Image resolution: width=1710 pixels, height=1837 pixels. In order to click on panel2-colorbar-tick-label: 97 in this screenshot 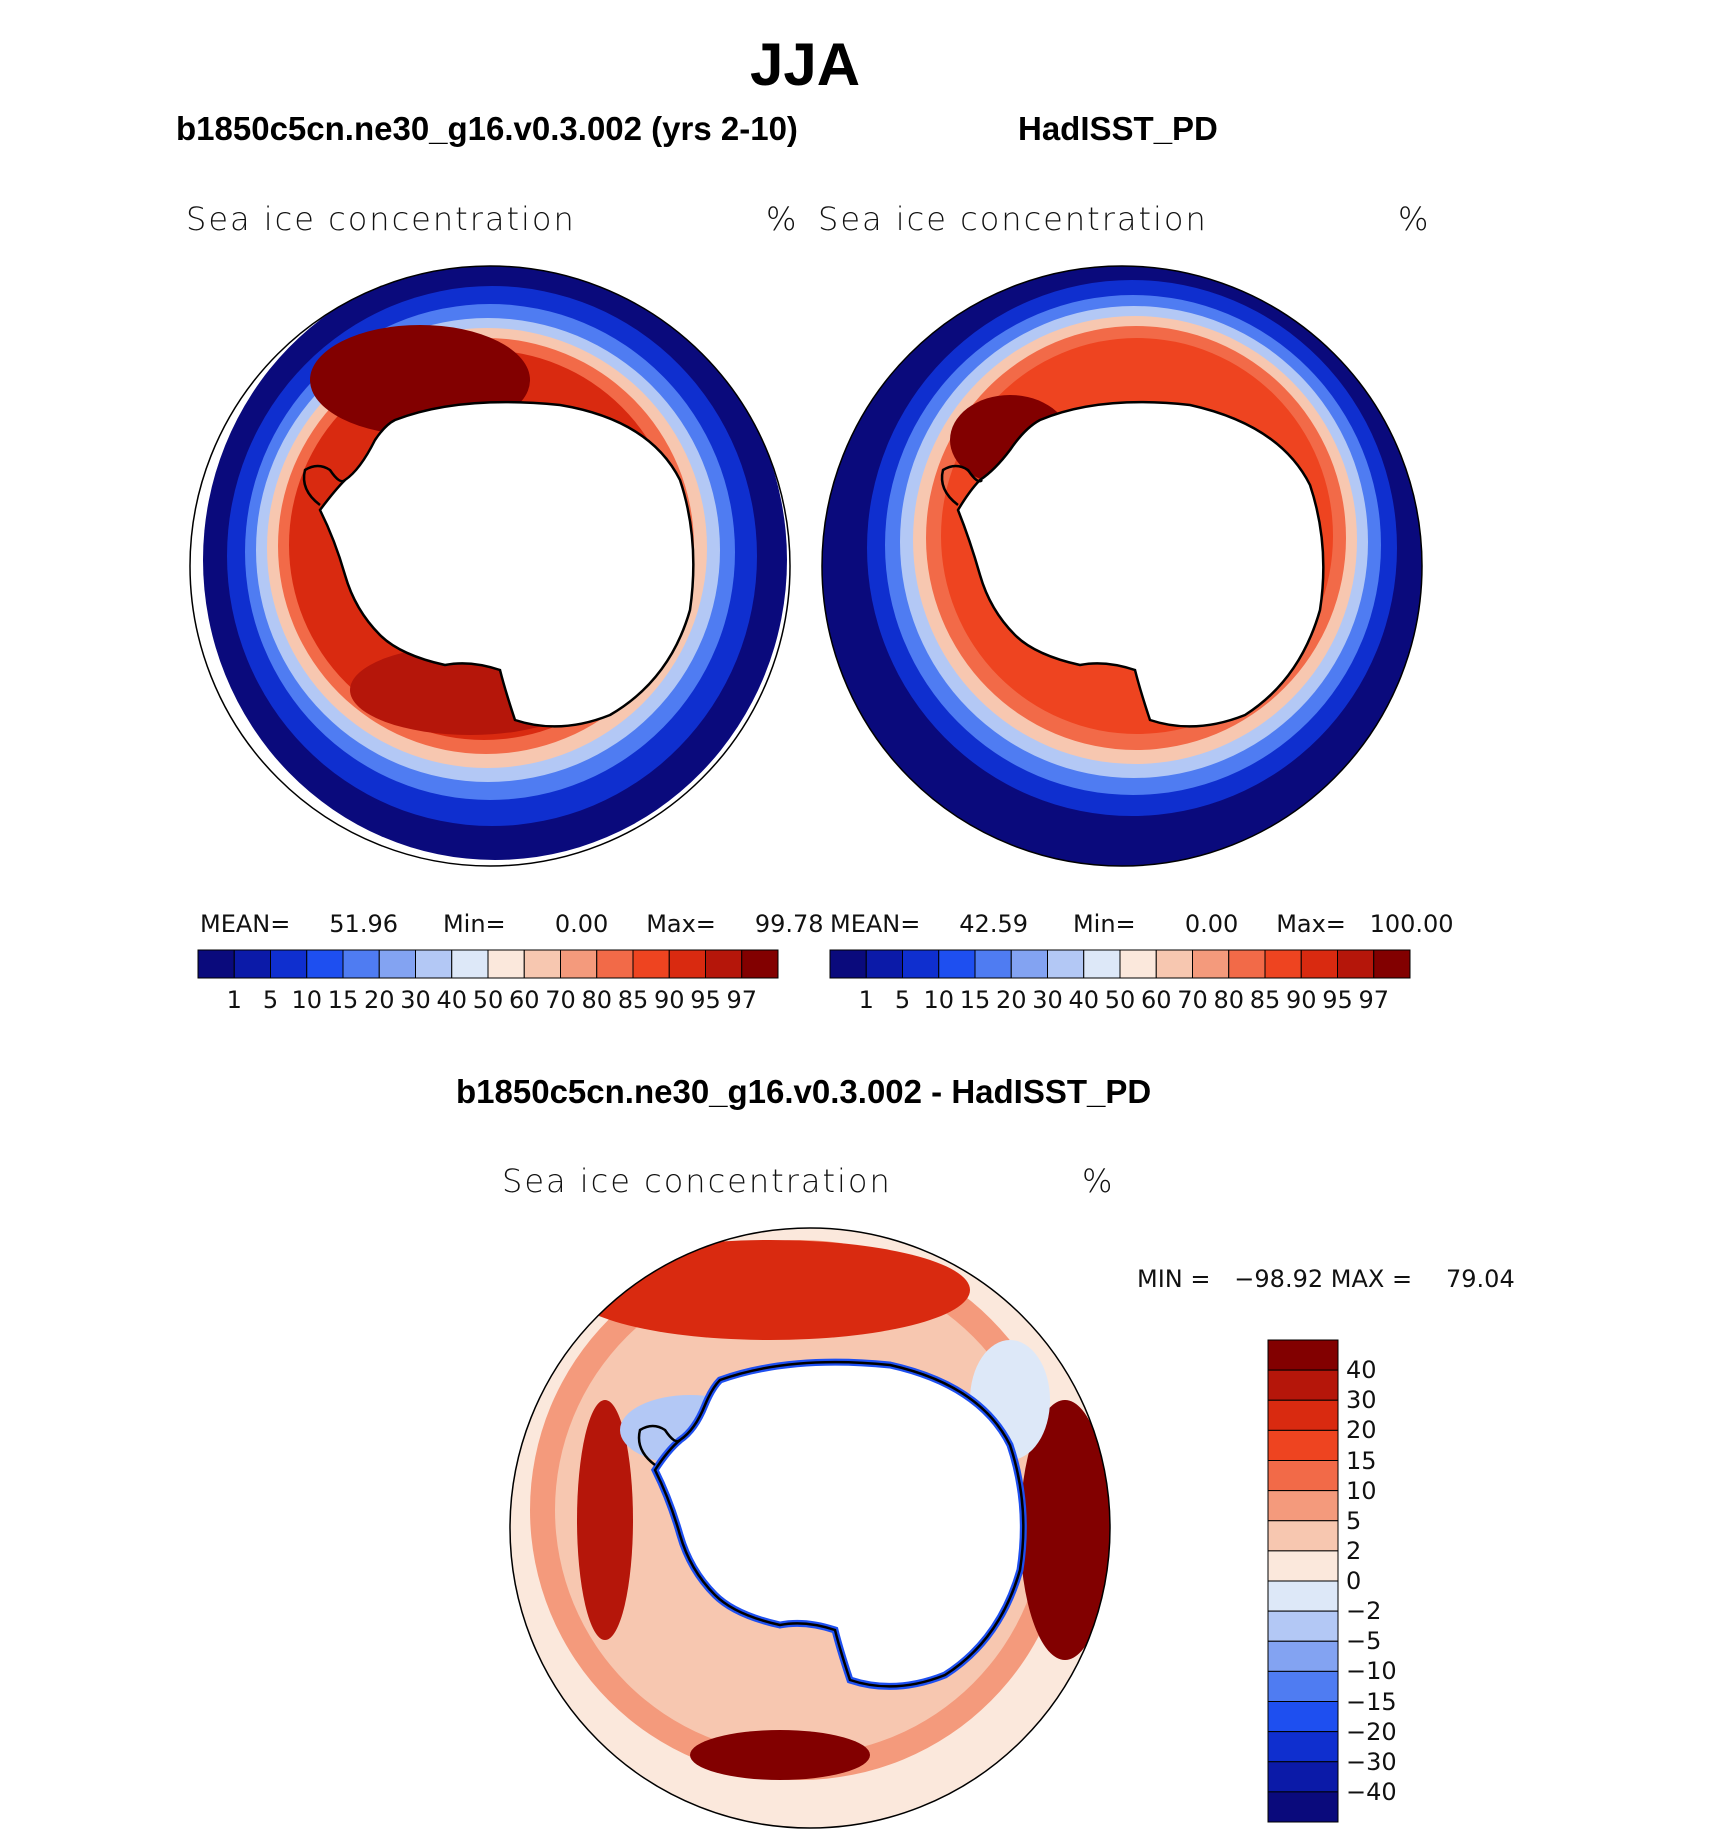, I will do `click(1374, 1000)`.